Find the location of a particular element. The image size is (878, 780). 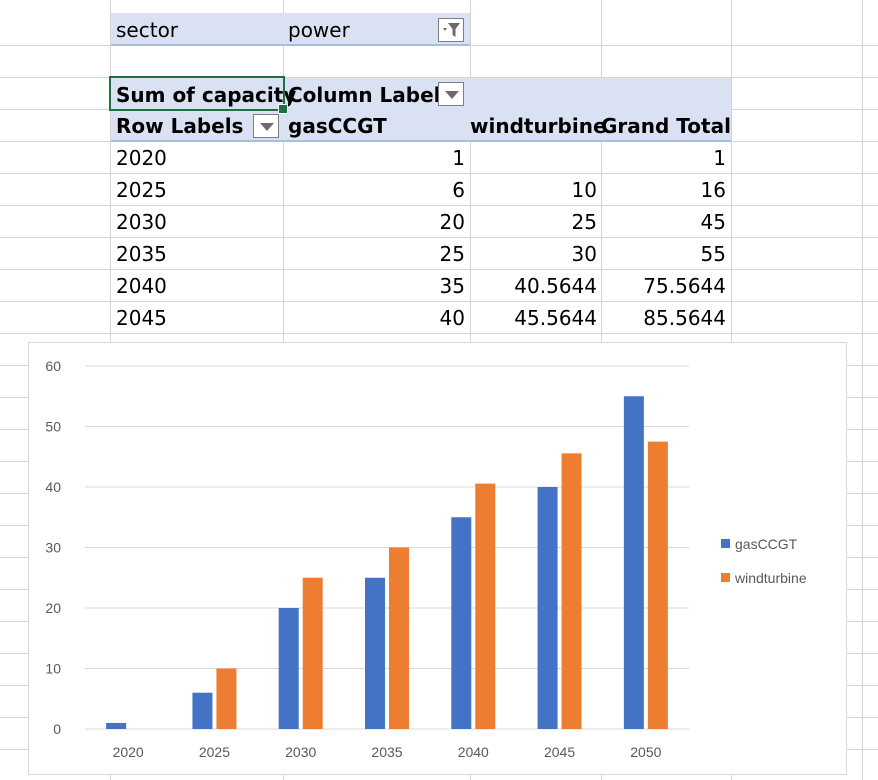

row-labels-dropdown is located at coordinates (266, 126).